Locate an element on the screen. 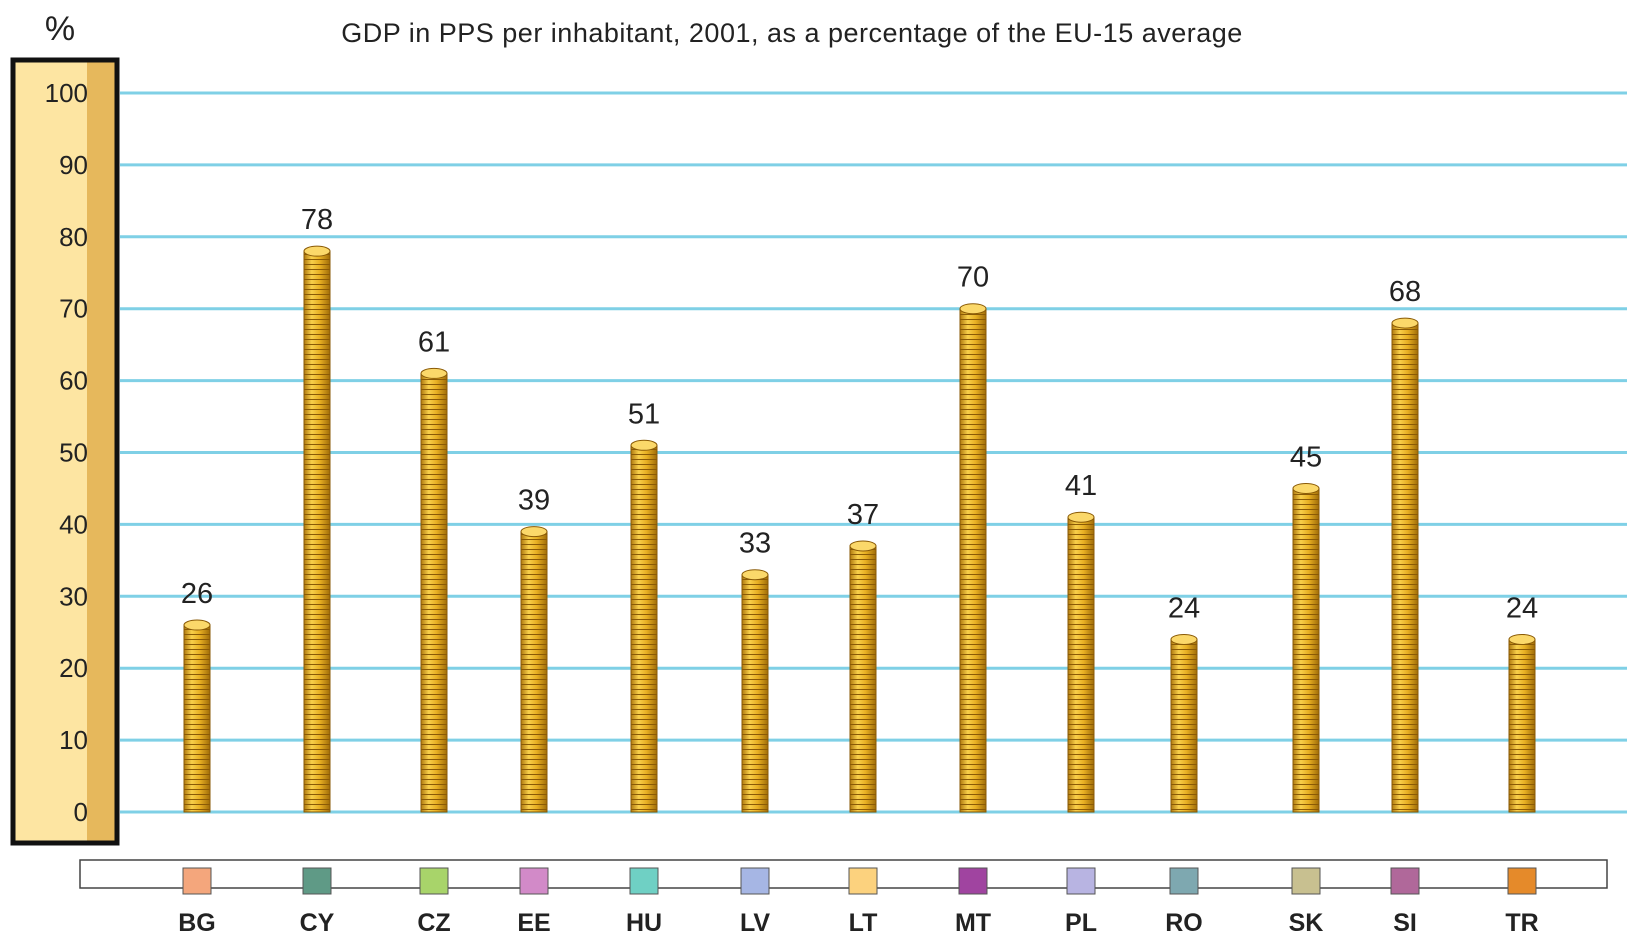 Image resolution: width=1627 pixels, height=942 pixels. bar-SK is located at coordinates (1306, 647).